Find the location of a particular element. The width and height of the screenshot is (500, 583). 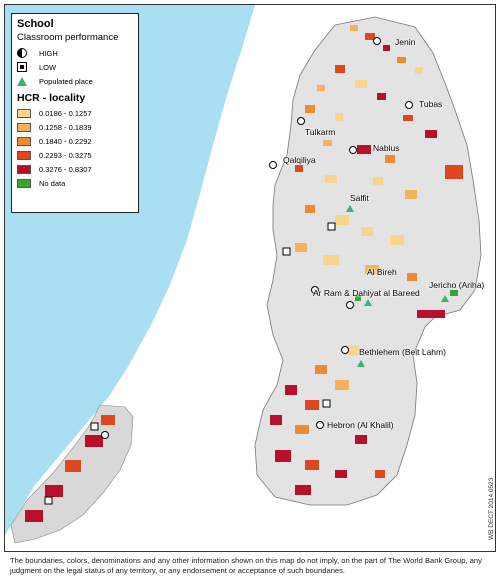

legend-label-high: HIGH is located at coordinates (48, 53).